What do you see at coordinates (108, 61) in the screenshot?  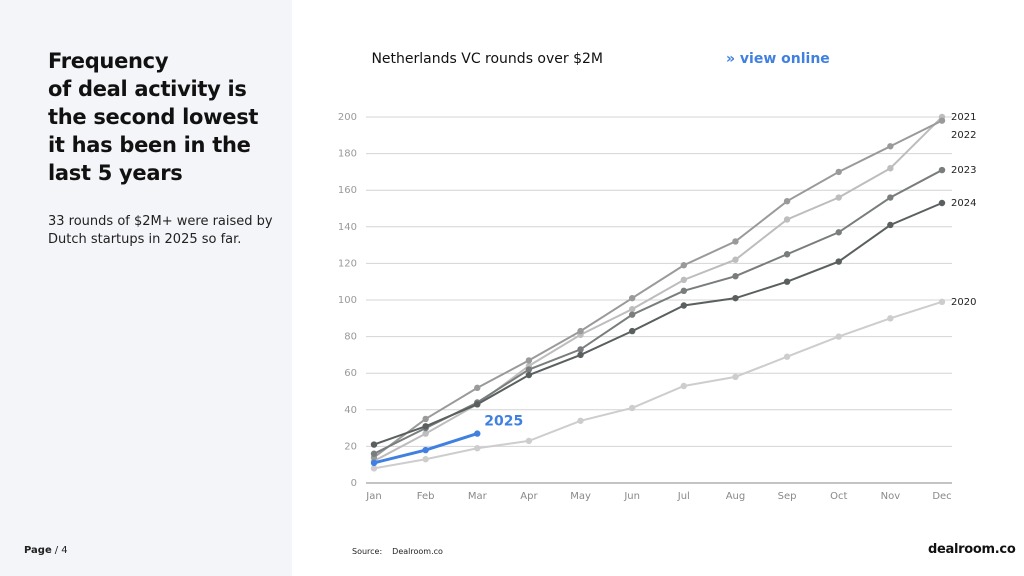 I see `headline-line: Frequency` at bounding box center [108, 61].